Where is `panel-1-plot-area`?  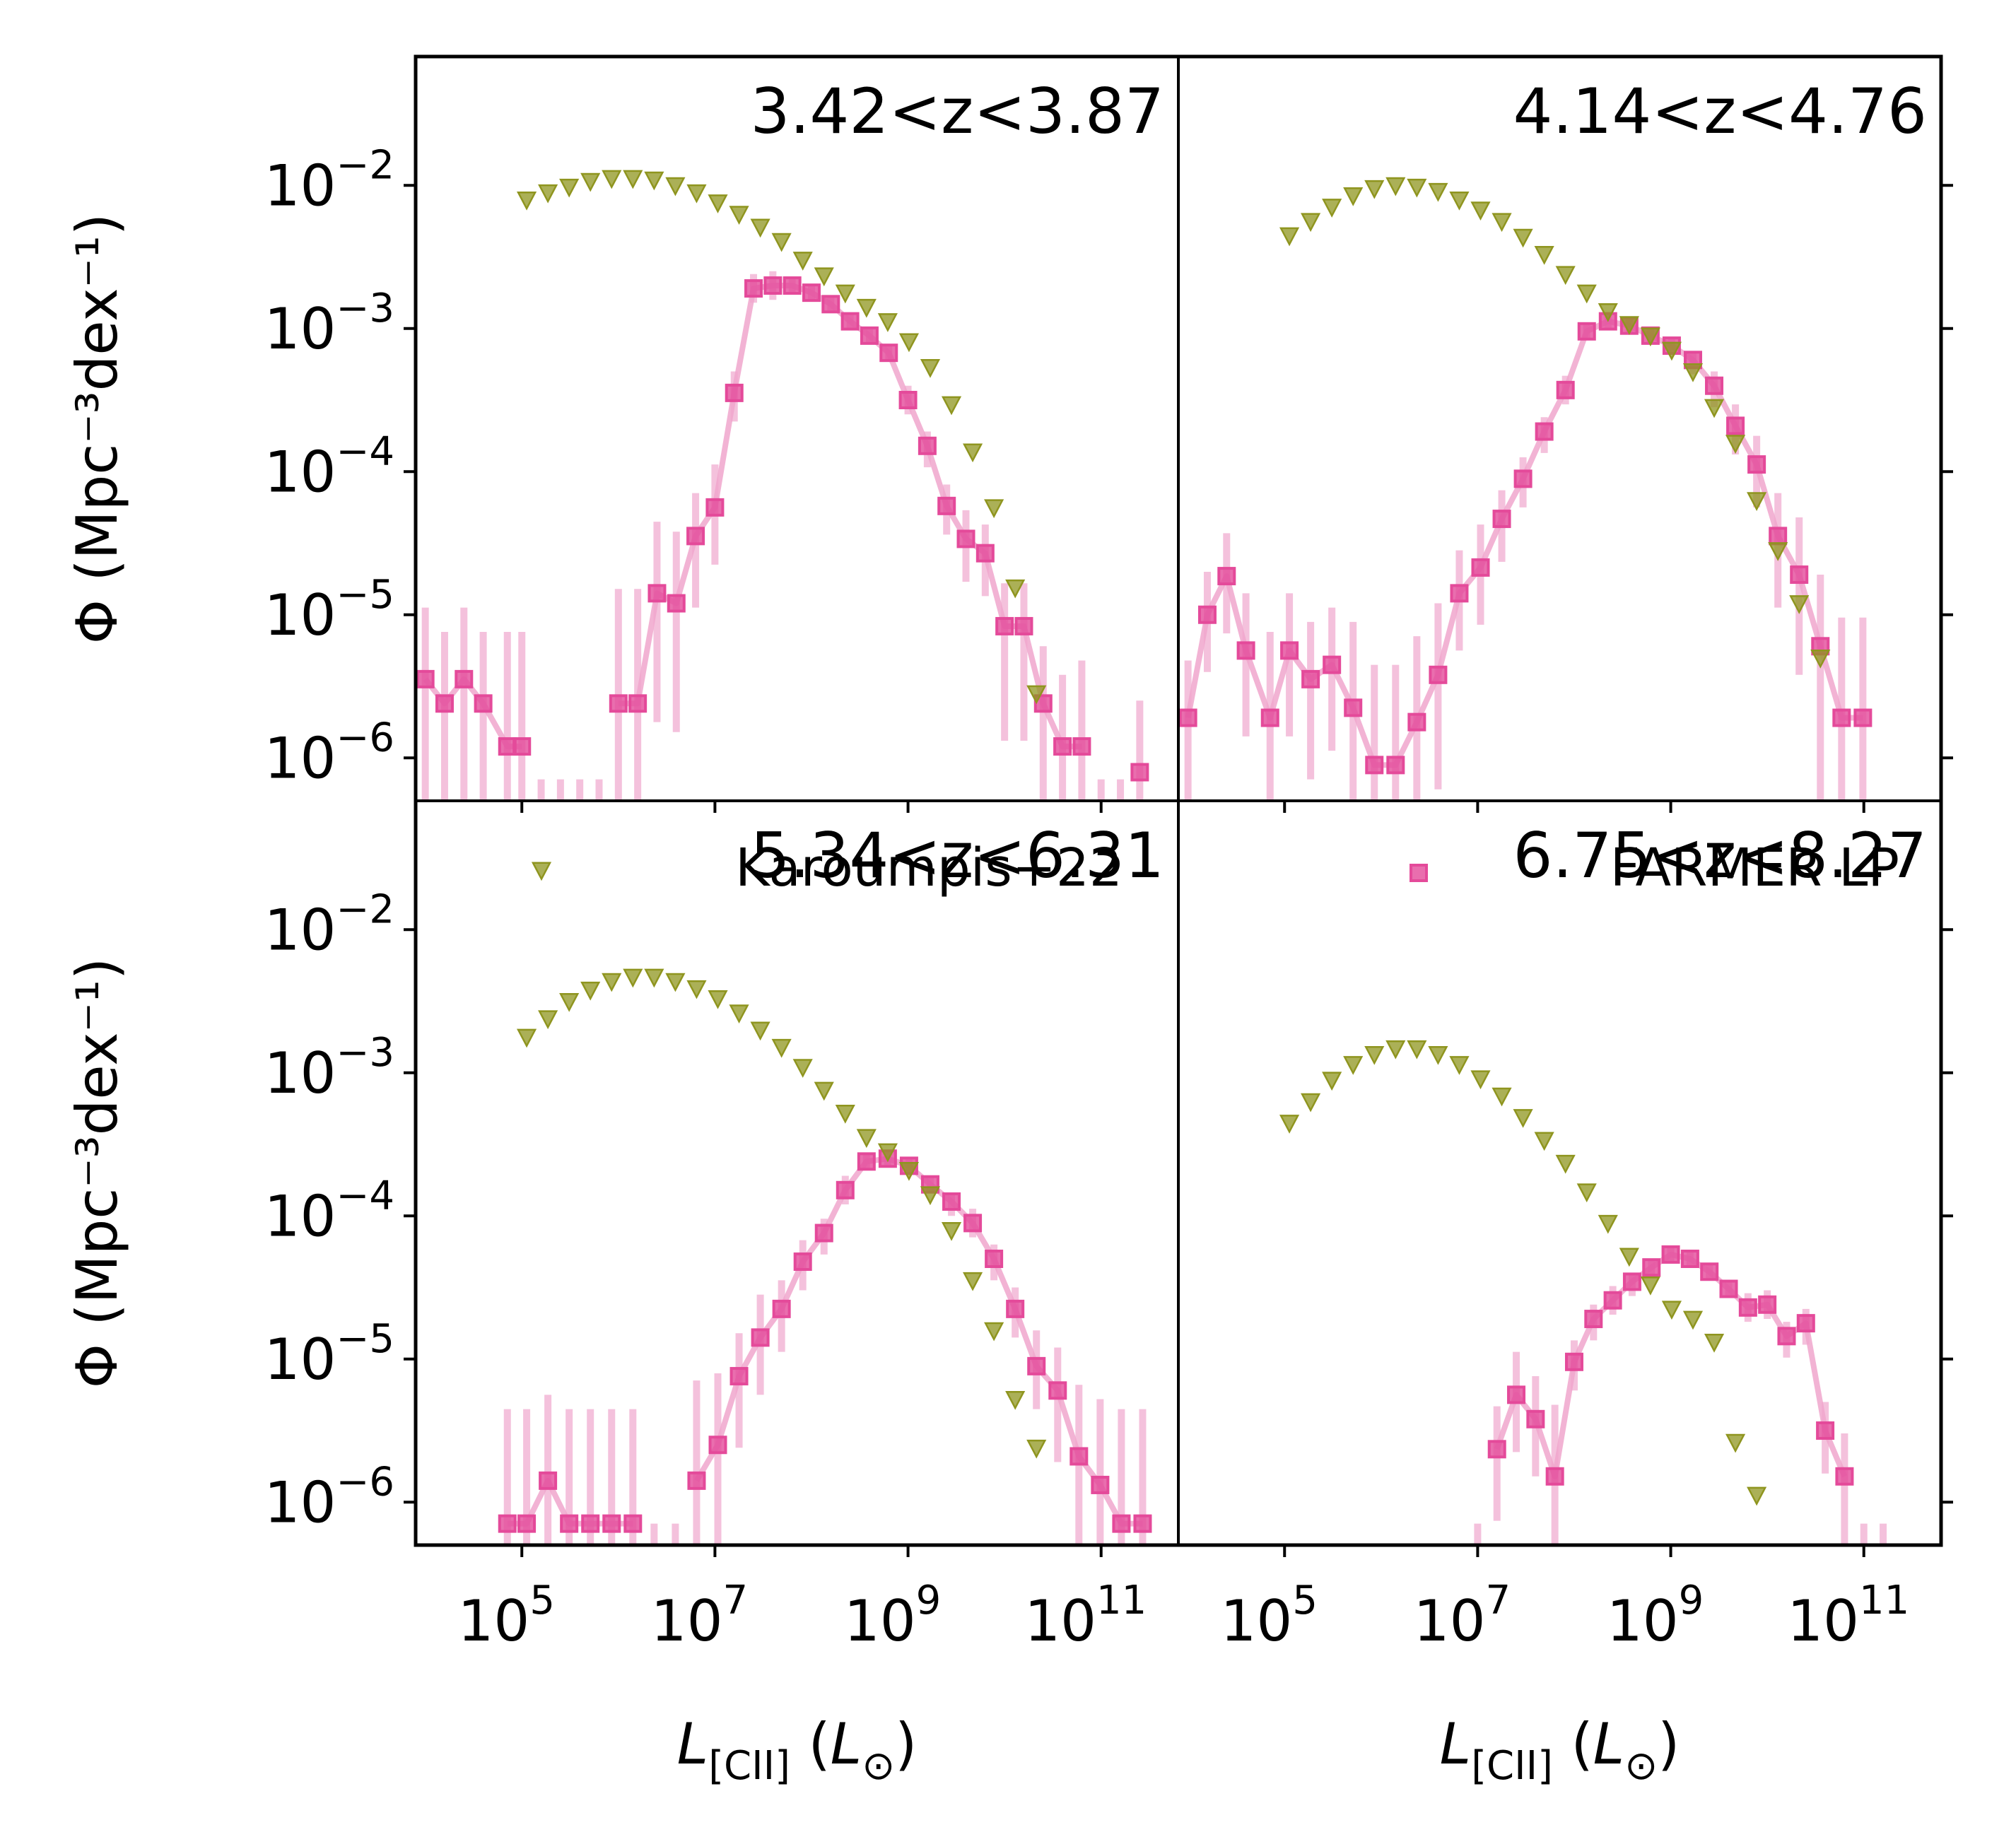
panel-1-plot-area is located at coordinates (783, 485).